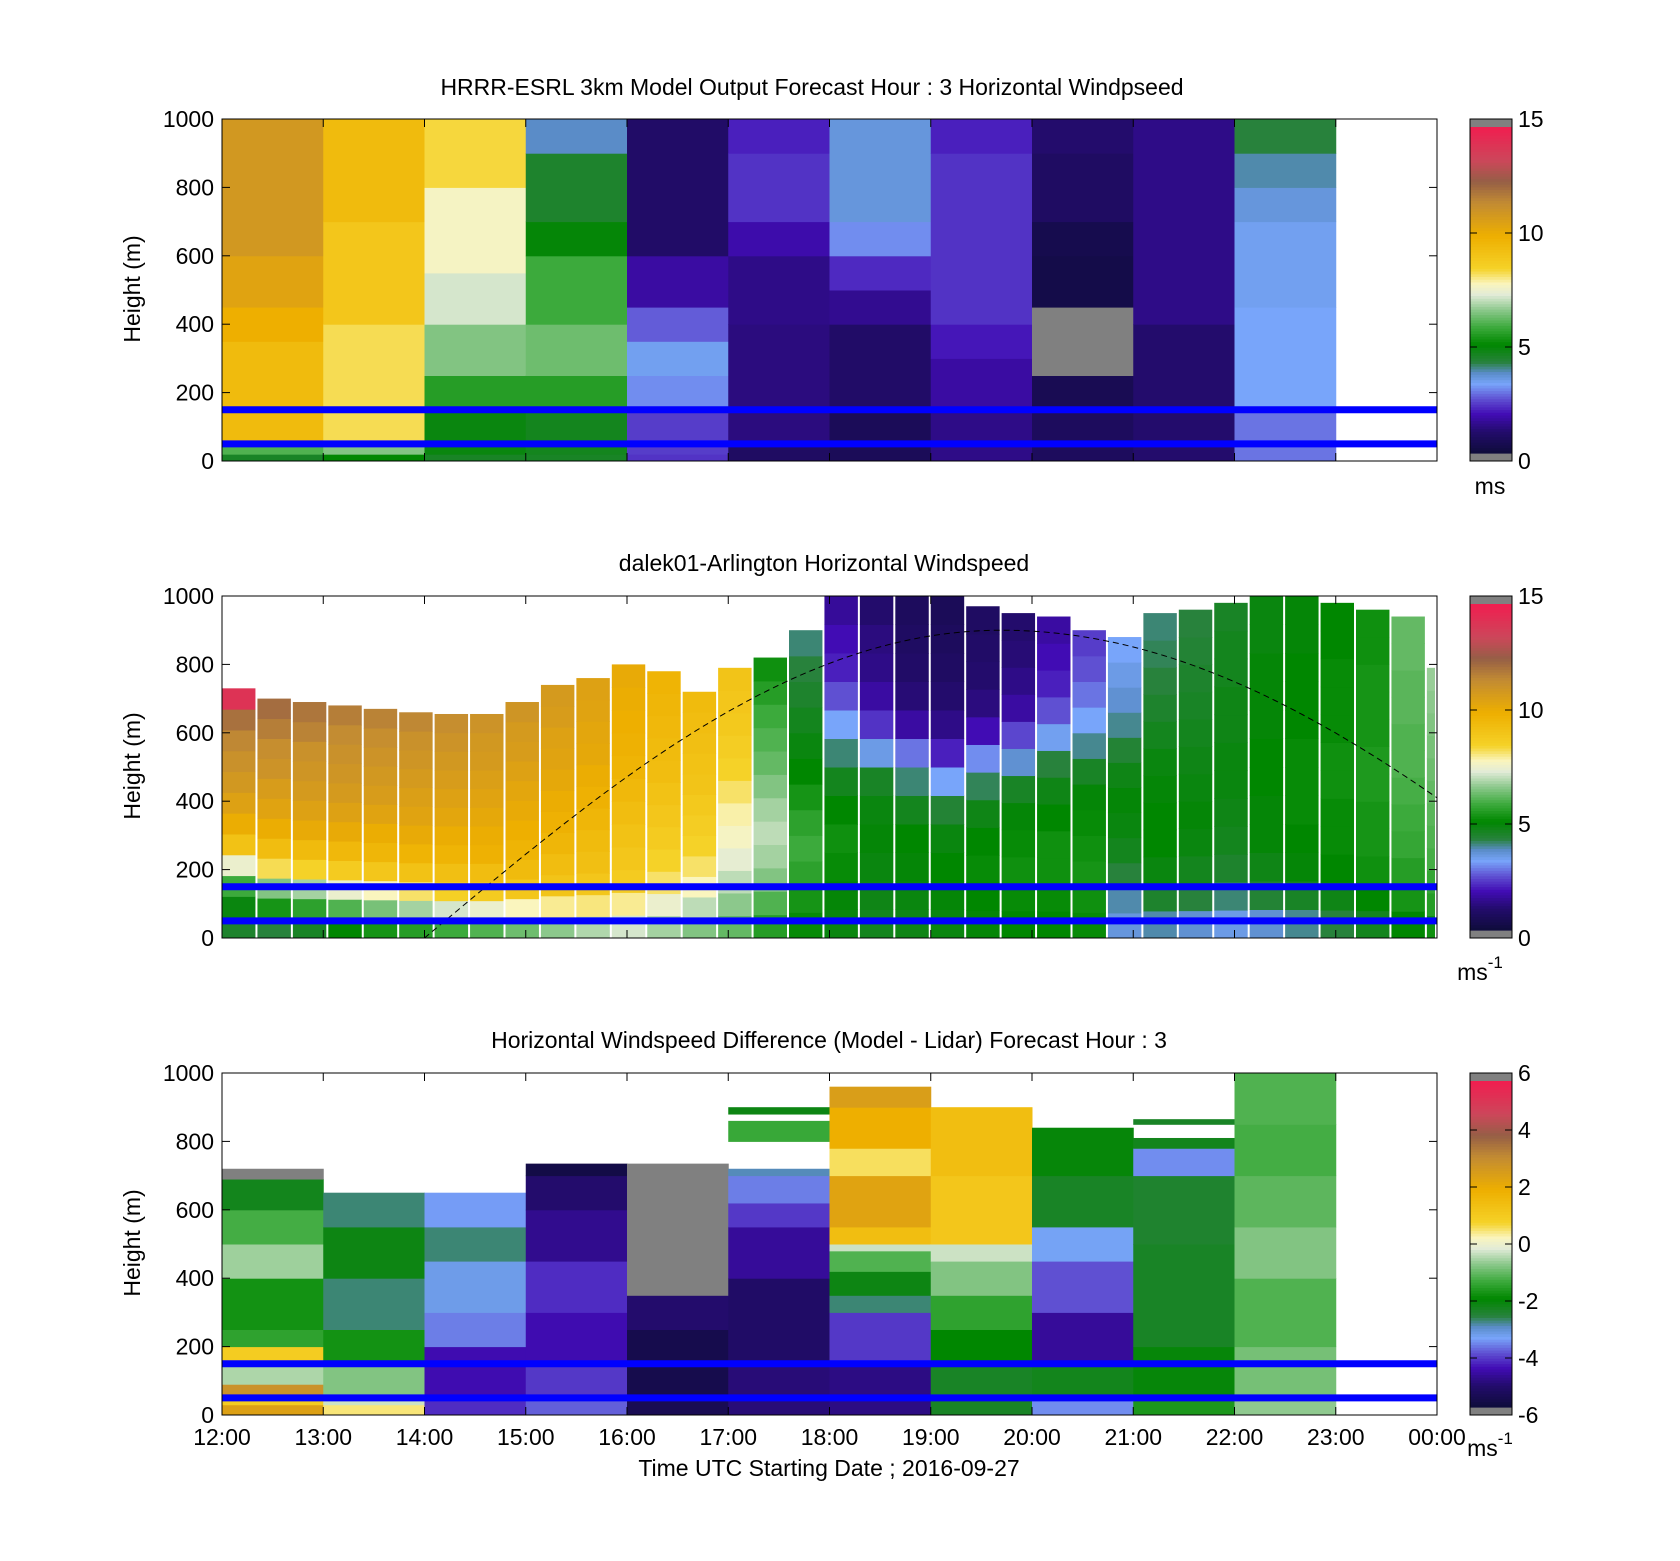  Describe the element at coordinates (1506, 290) in the screenshot. I see `panel-model-colorbar: 0 5 10 15` at that location.